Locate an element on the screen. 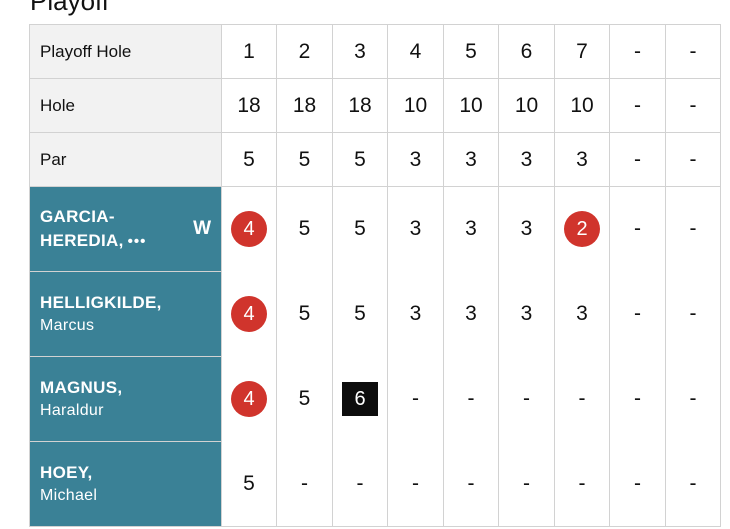 Image resolution: width=730 pixels, height=529 pixels. player-last-name: HELLIGKILDE, is located at coordinates (101, 302).